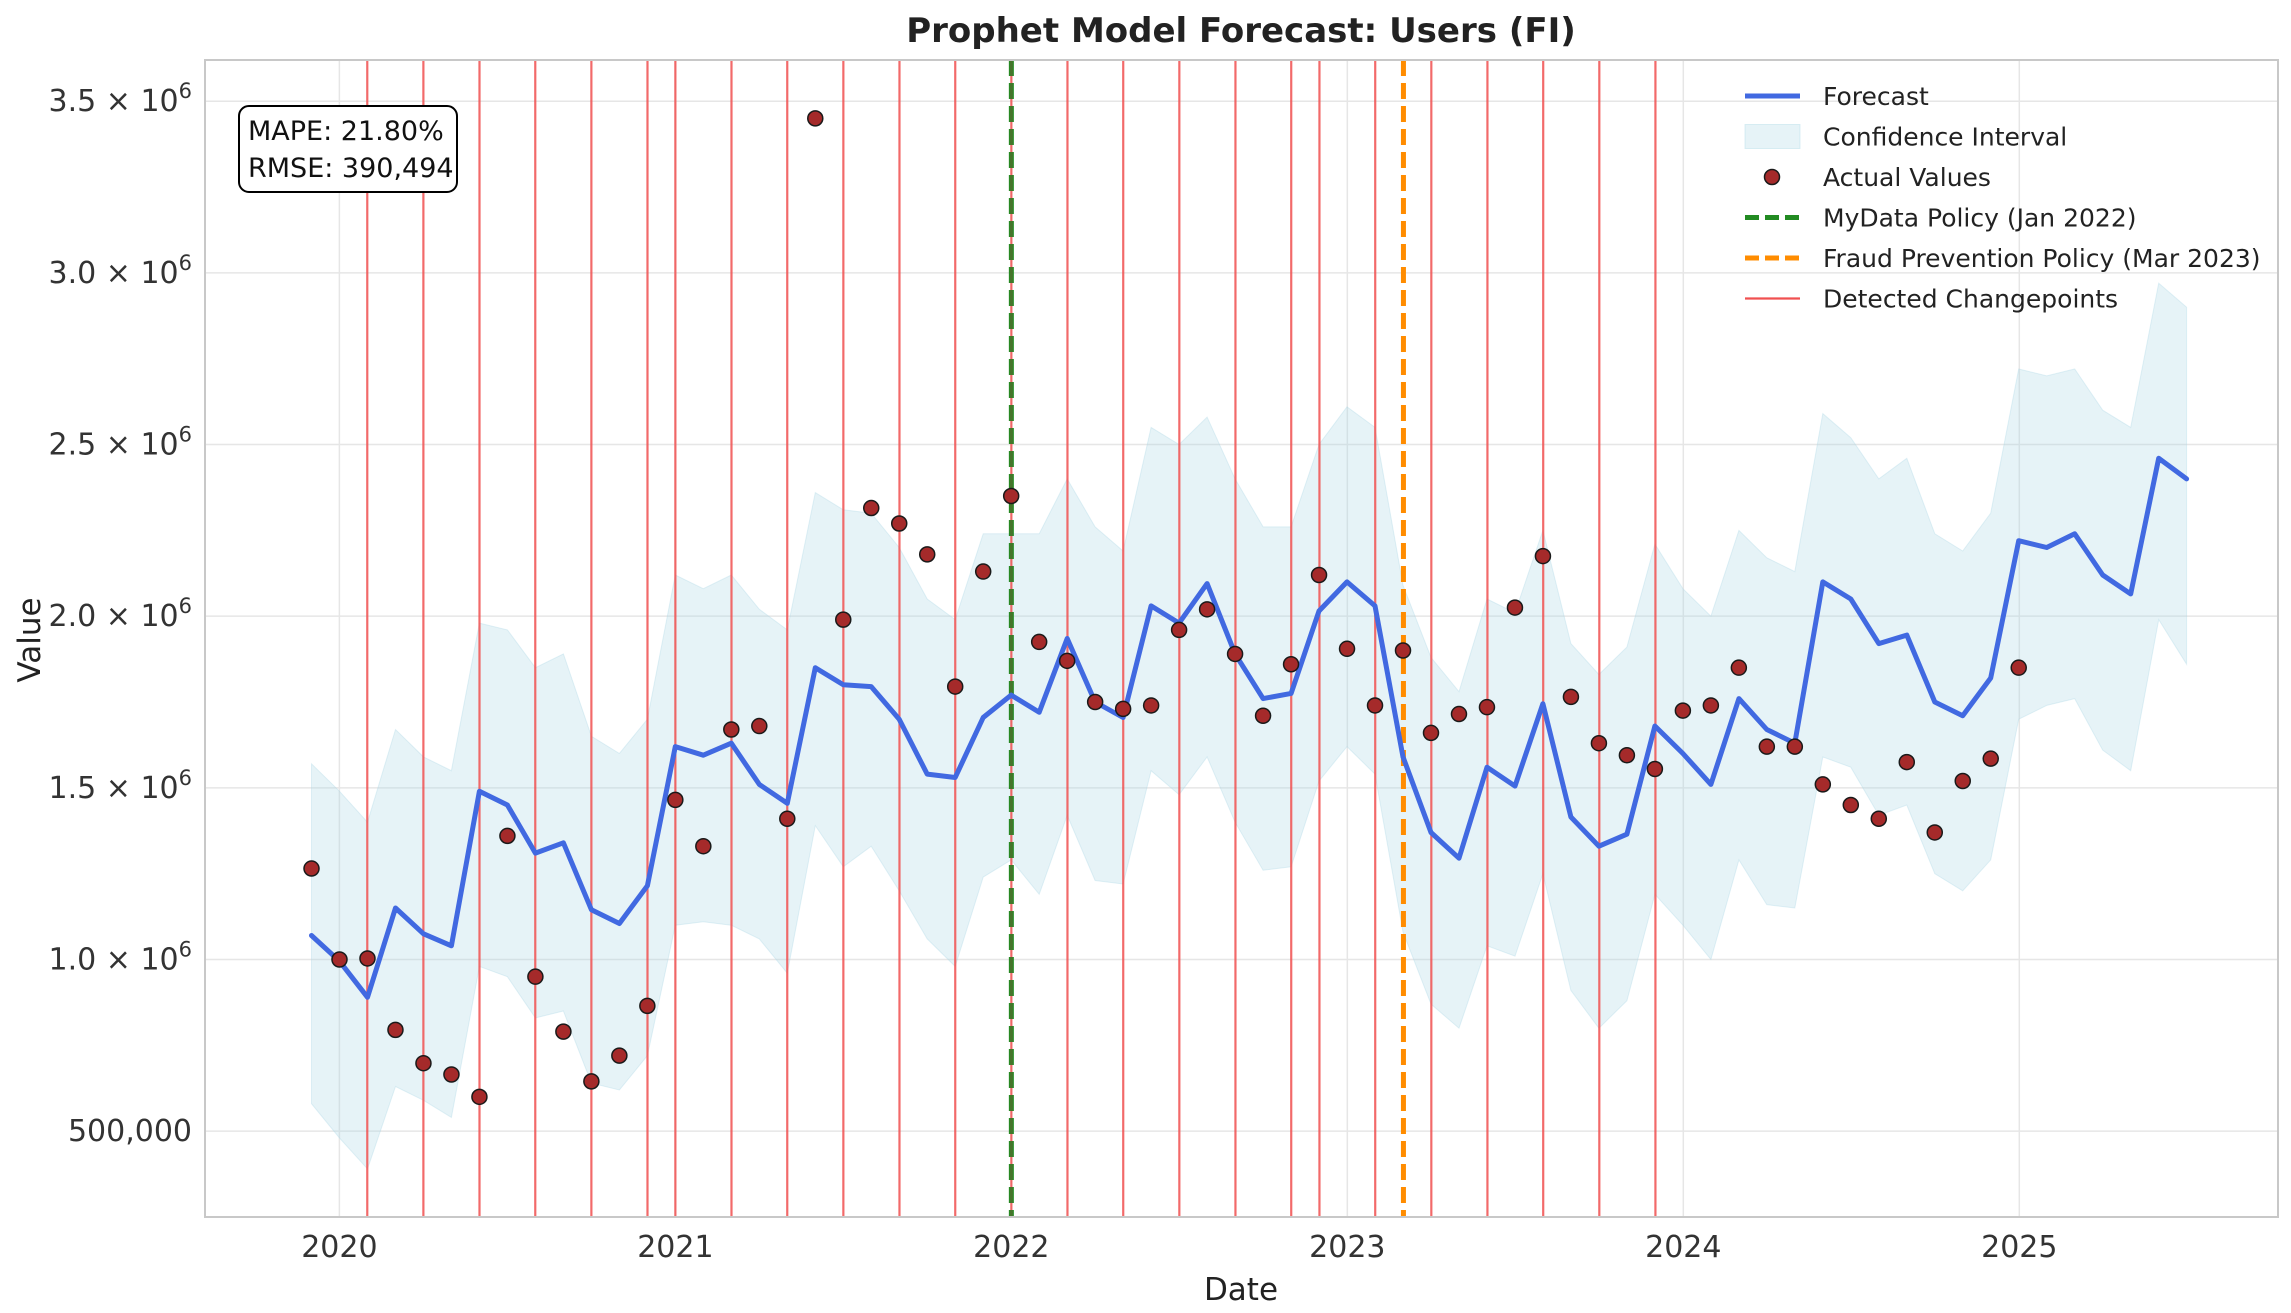 The image size is (2291, 1313). What do you see at coordinates (1970, 299) in the screenshot?
I see `legend-label: Detected Changepoints` at bounding box center [1970, 299].